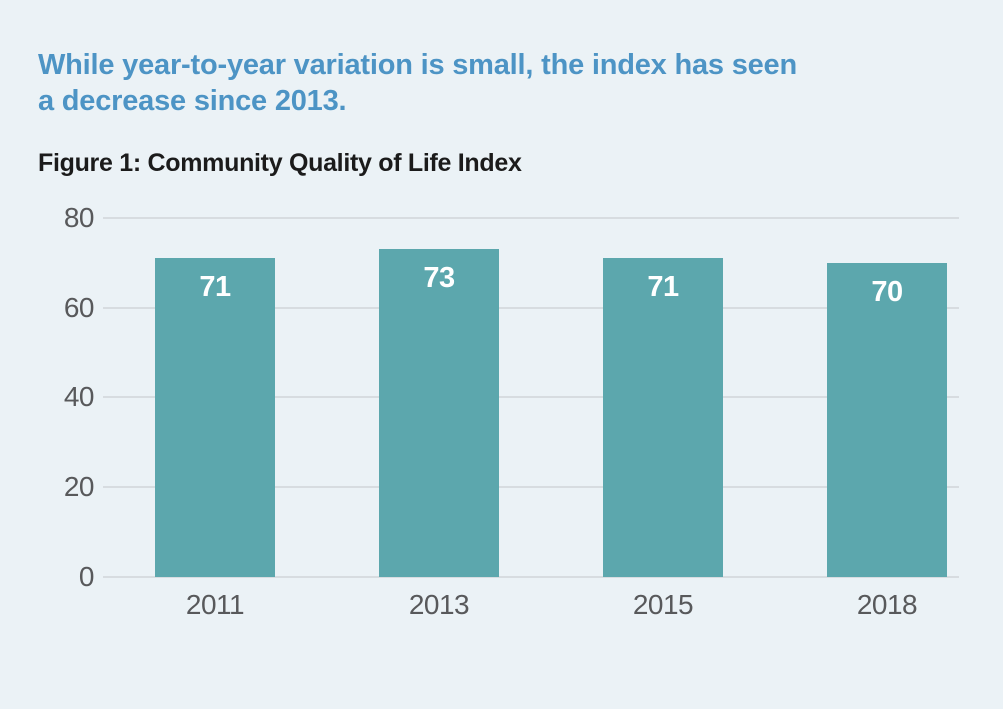 The image size is (1003, 709). I want to click on x-tick-label: 2013, so click(439, 604).